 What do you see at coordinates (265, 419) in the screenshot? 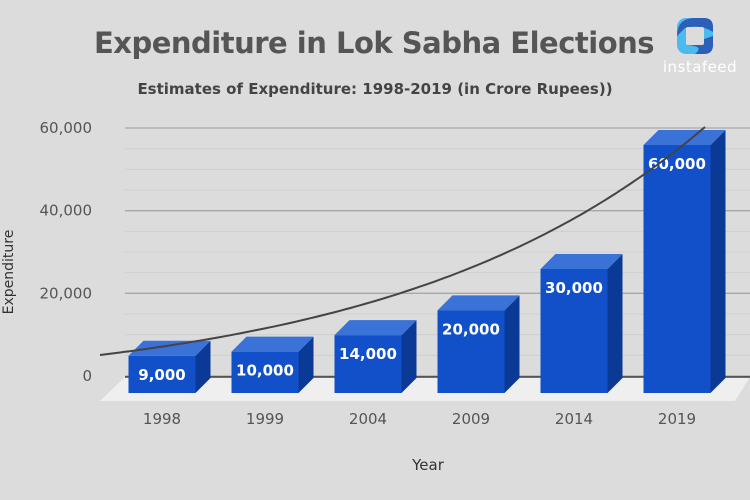
I see `x-tick-label: 1999` at bounding box center [265, 419].